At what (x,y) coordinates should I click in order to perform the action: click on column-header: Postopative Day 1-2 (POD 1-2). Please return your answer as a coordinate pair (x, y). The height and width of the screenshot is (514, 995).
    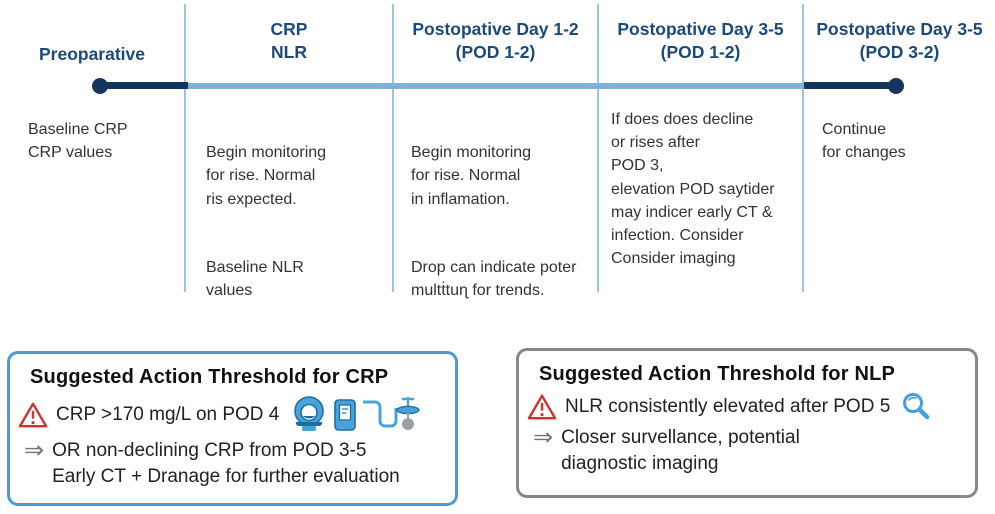
    Looking at the image, I should click on (495, 40).